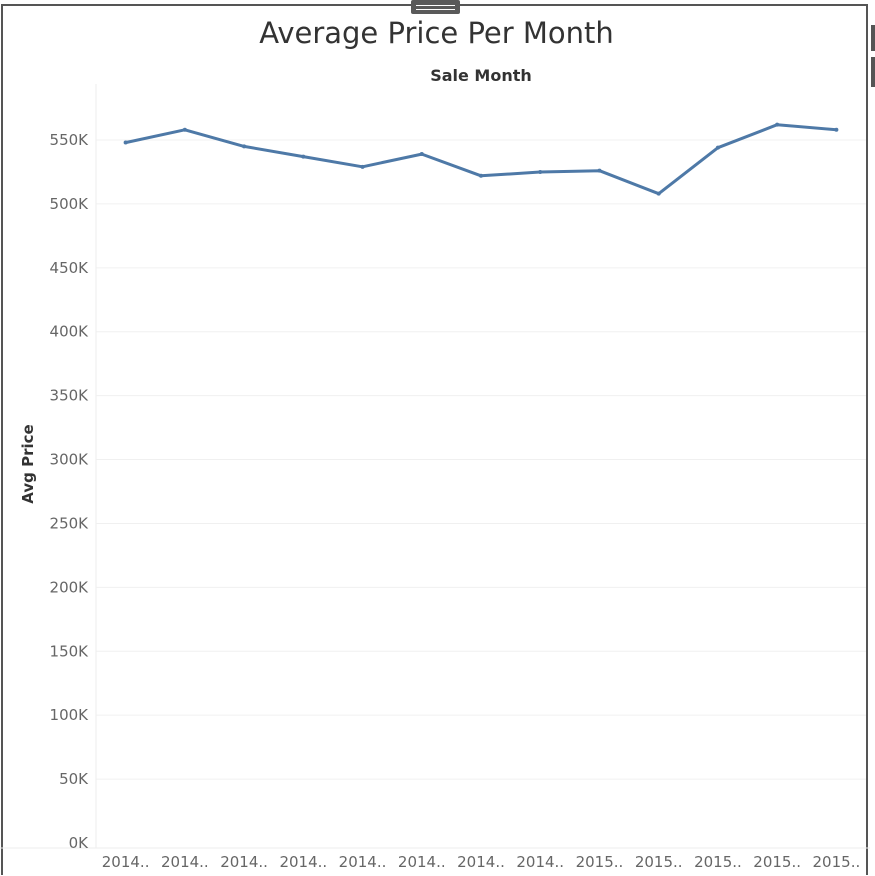 The image size is (875, 876). What do you see at coordinates (481, 75) in the screenshot?
I see `x-axis-title: Sale Month` at bounding box center [481, 75].